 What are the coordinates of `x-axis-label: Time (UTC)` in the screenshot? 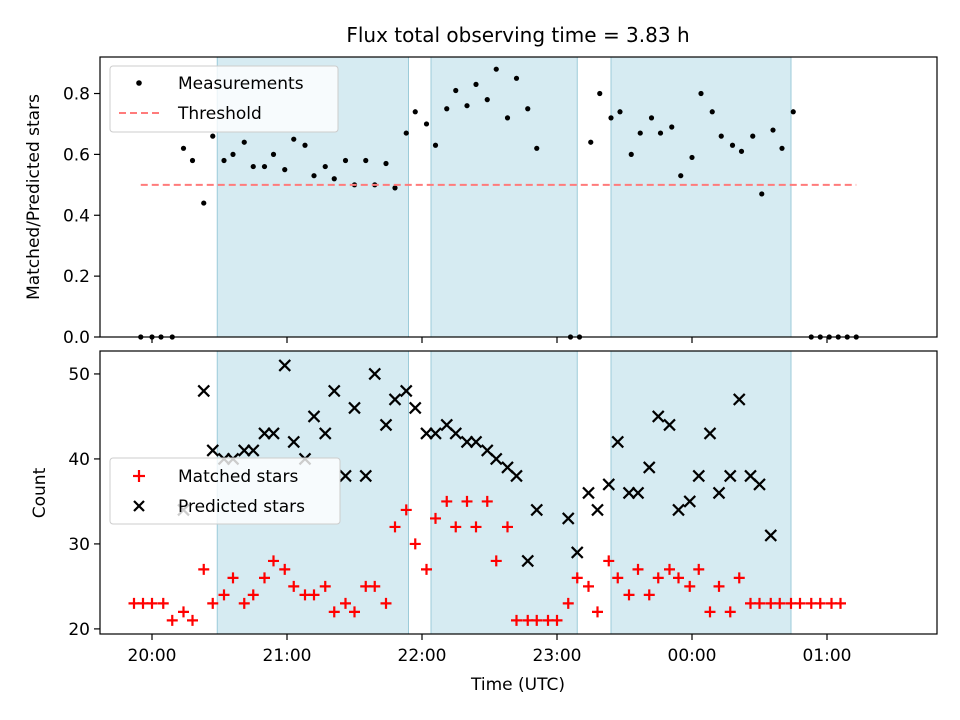 It's located at (517, 685).